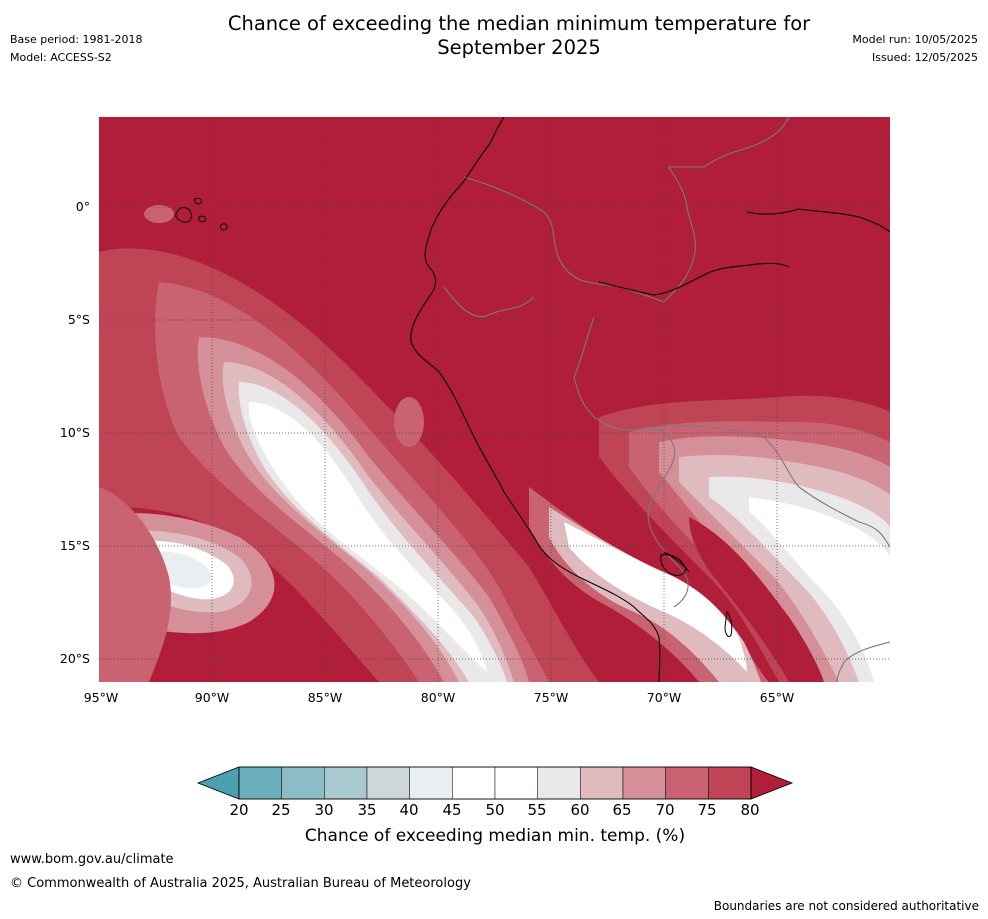 This screenshot has height=919, width=988. I want to click on title-line-2: September 2025, so click(519, 47).